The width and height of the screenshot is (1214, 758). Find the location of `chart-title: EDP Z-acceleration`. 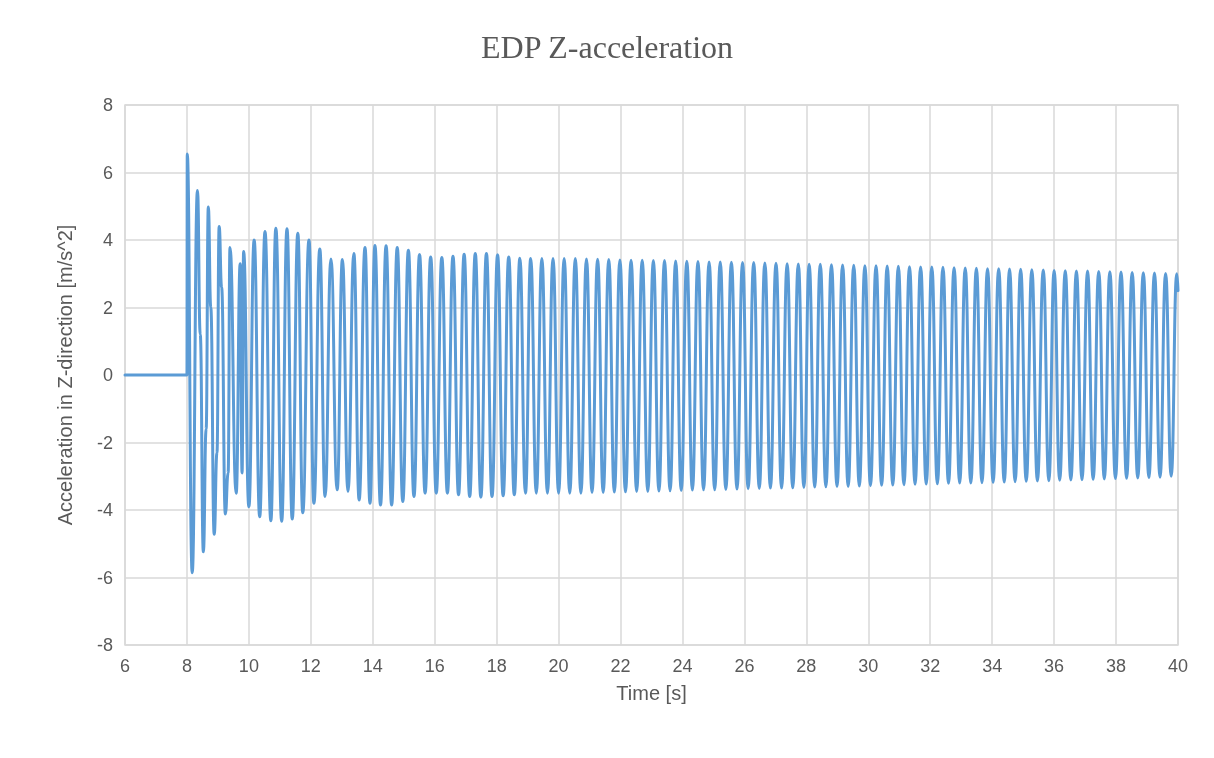

chart-title: EDP Z-acceleration is located at coordinates (607, 47).